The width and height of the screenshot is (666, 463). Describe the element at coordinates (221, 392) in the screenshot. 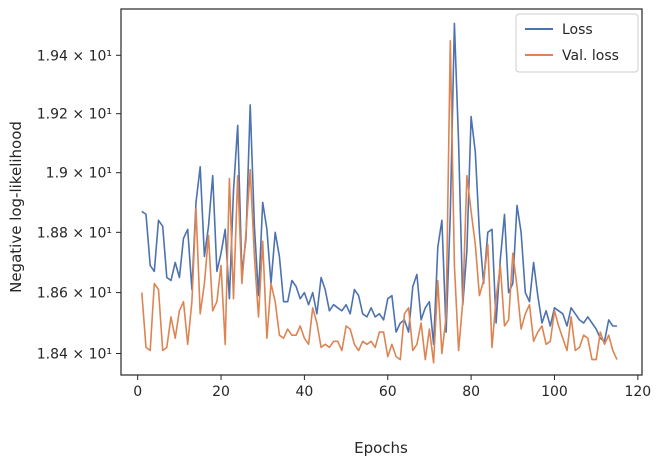

I see `x-tick-label: 20` at that location.